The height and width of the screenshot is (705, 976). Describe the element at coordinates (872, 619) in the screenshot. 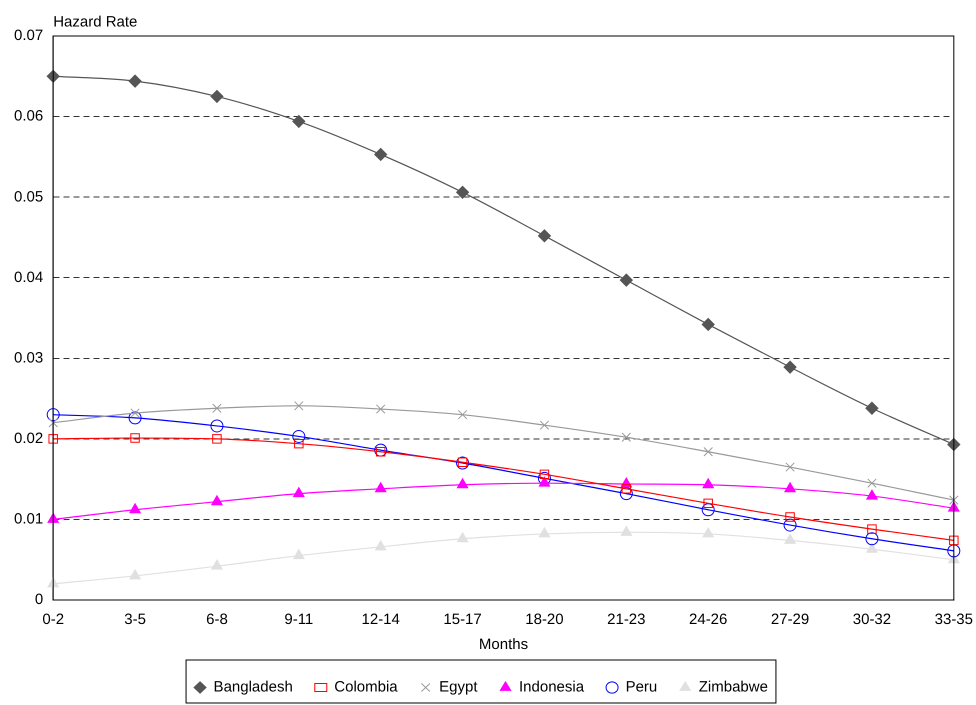

I see `x-tick-label: 30-32` at that location.